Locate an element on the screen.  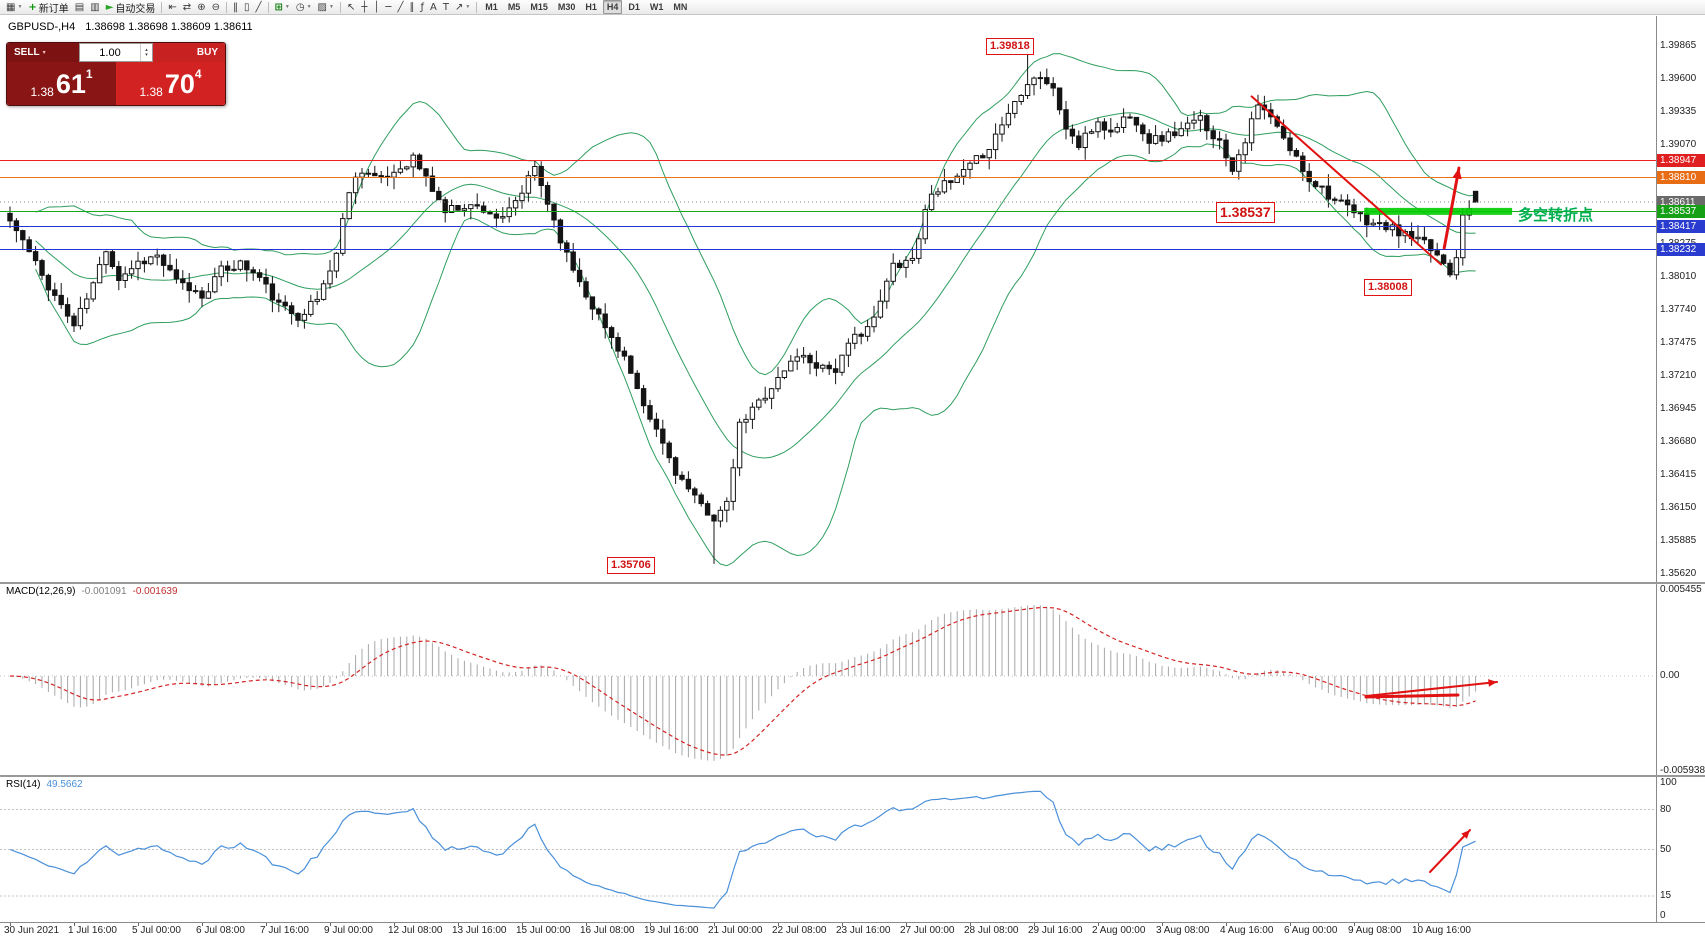
trade-widget-prices: 1.38 61 1 1.38 70 4 is located at coordinates (116, 83).